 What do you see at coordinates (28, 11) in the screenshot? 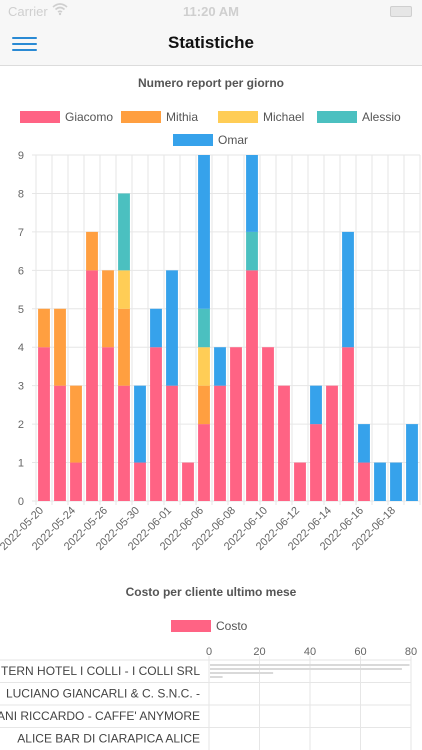
I see `carrier-label: Carrier` at bounding box center [28, 11].